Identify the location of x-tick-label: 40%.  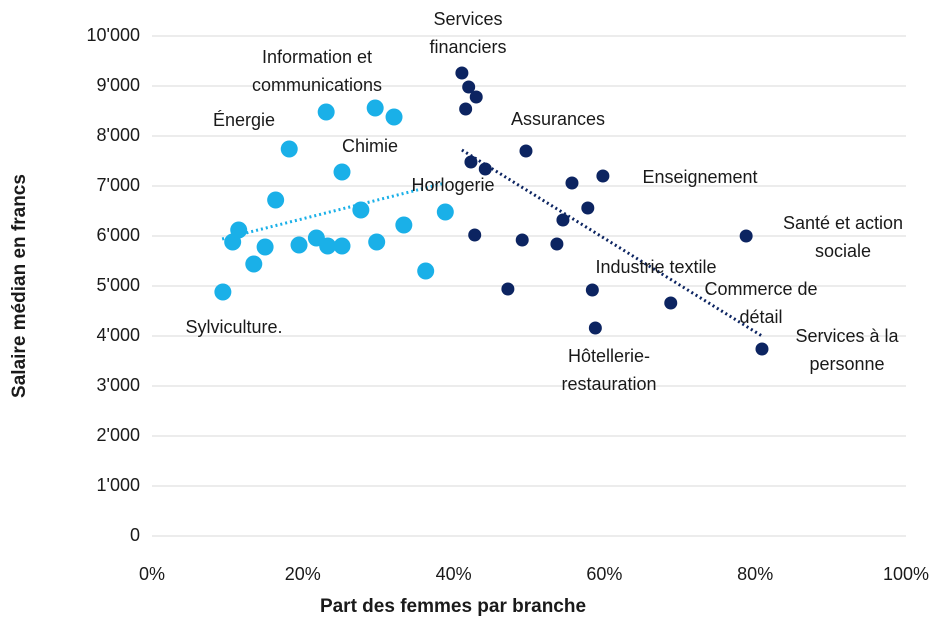
(454, 574).